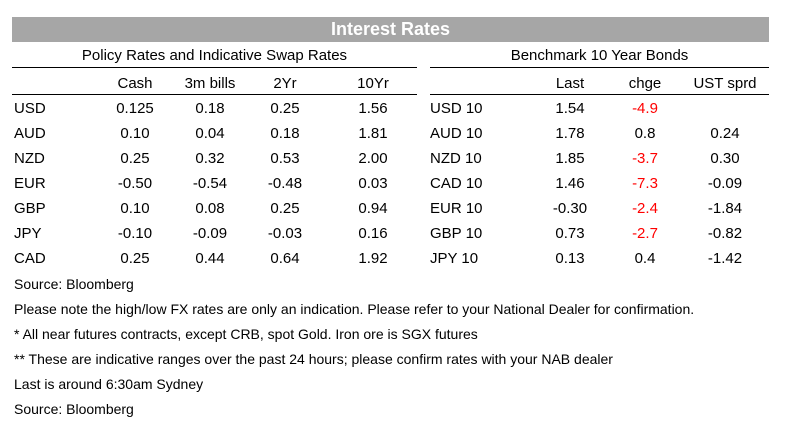 The width and height of the screenshot is (805, 432). Describe the element at coordinates (645, 108) in the screenshot. I see `bond-chge: -4.9` at that location.